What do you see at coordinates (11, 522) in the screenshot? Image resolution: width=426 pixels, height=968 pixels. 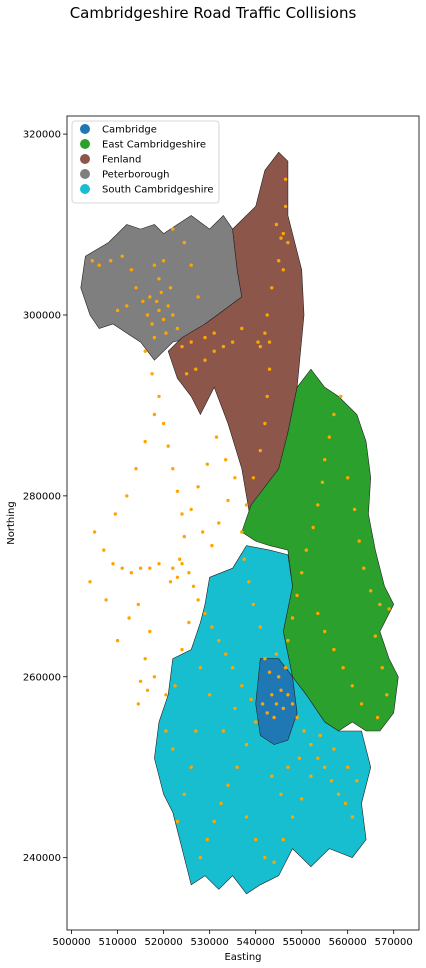 I see `y-axis-label: Northing` at bounding box center [11, 522].